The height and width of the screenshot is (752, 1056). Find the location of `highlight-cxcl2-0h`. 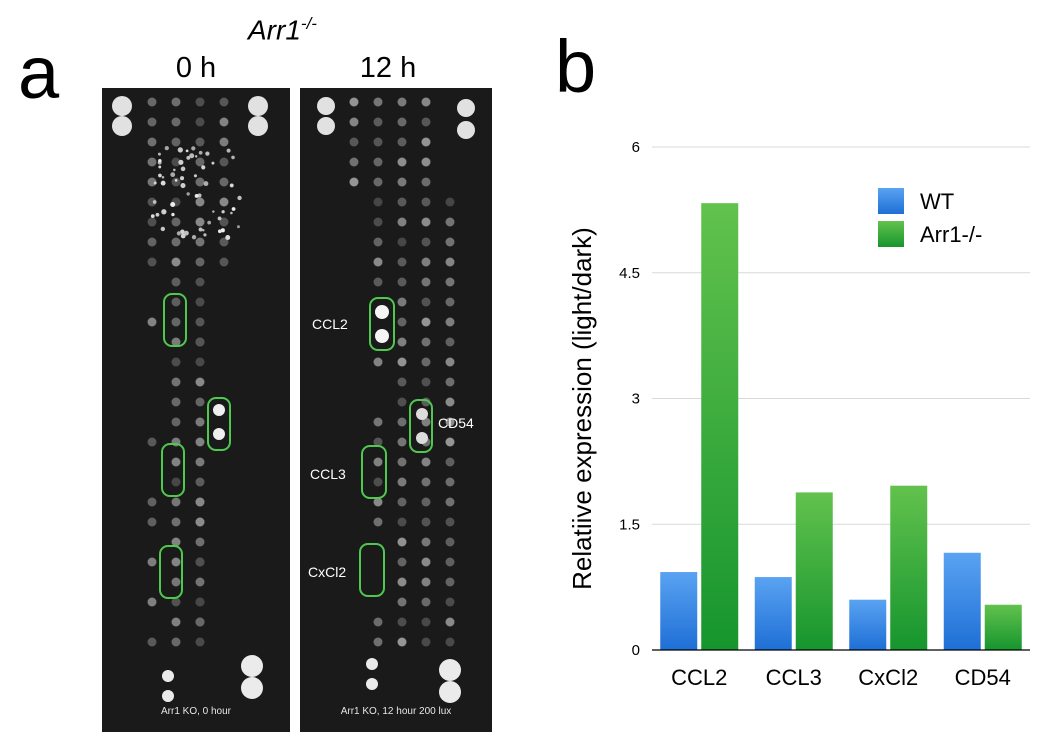

highlight-cxcl2-0h is located at coordinates (171, 572).